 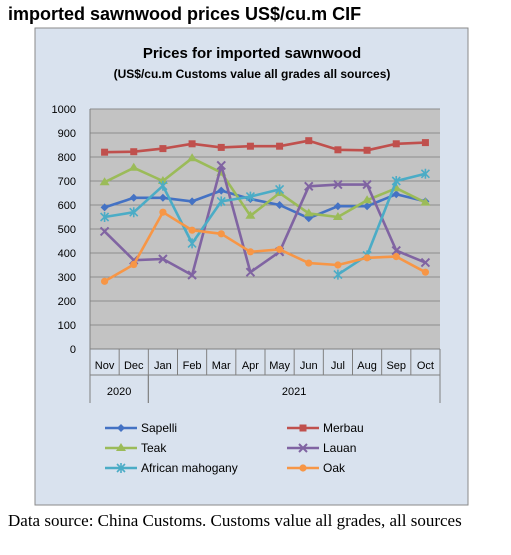 What do you see at coordinates (119, 392) in the screenshot?
I see `year-group-label: 2020` at bounding box center [119, 392].